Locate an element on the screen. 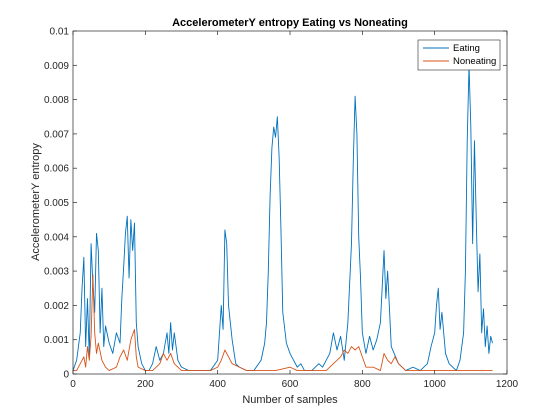 The image size is (560, 420). x-tick-label: 0 is located at coordinates (73, 384).